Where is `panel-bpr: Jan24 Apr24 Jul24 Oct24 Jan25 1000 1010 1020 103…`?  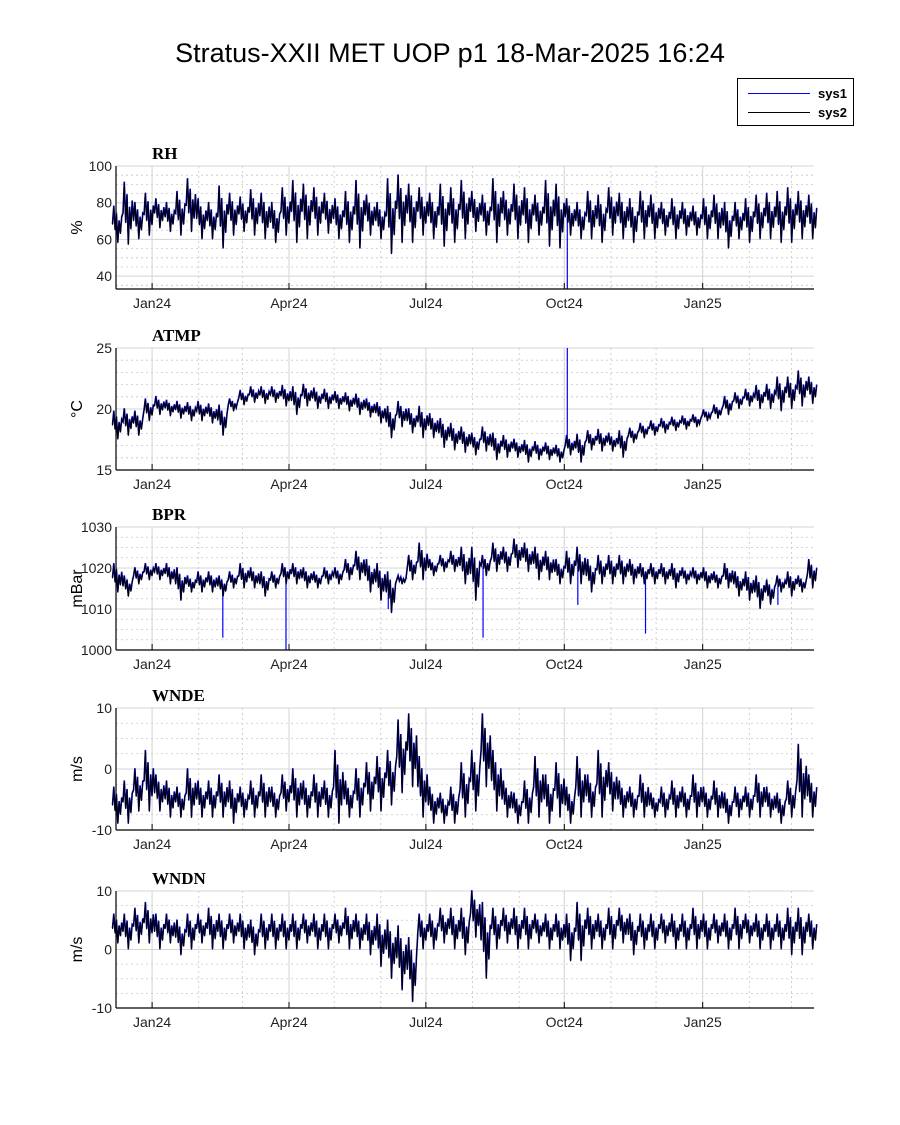 panel-bpr: Jan24 Apr24 Jul24 Oct24 Jan25 1000 1010 1020 103… is located at coordinates (443, 588).